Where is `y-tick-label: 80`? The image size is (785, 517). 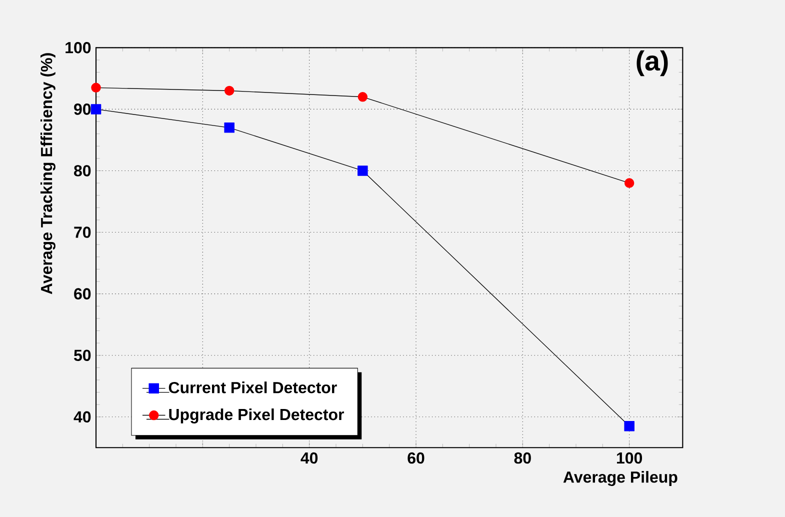 y-tick-label: 80 is located at coordinates (82, 170).